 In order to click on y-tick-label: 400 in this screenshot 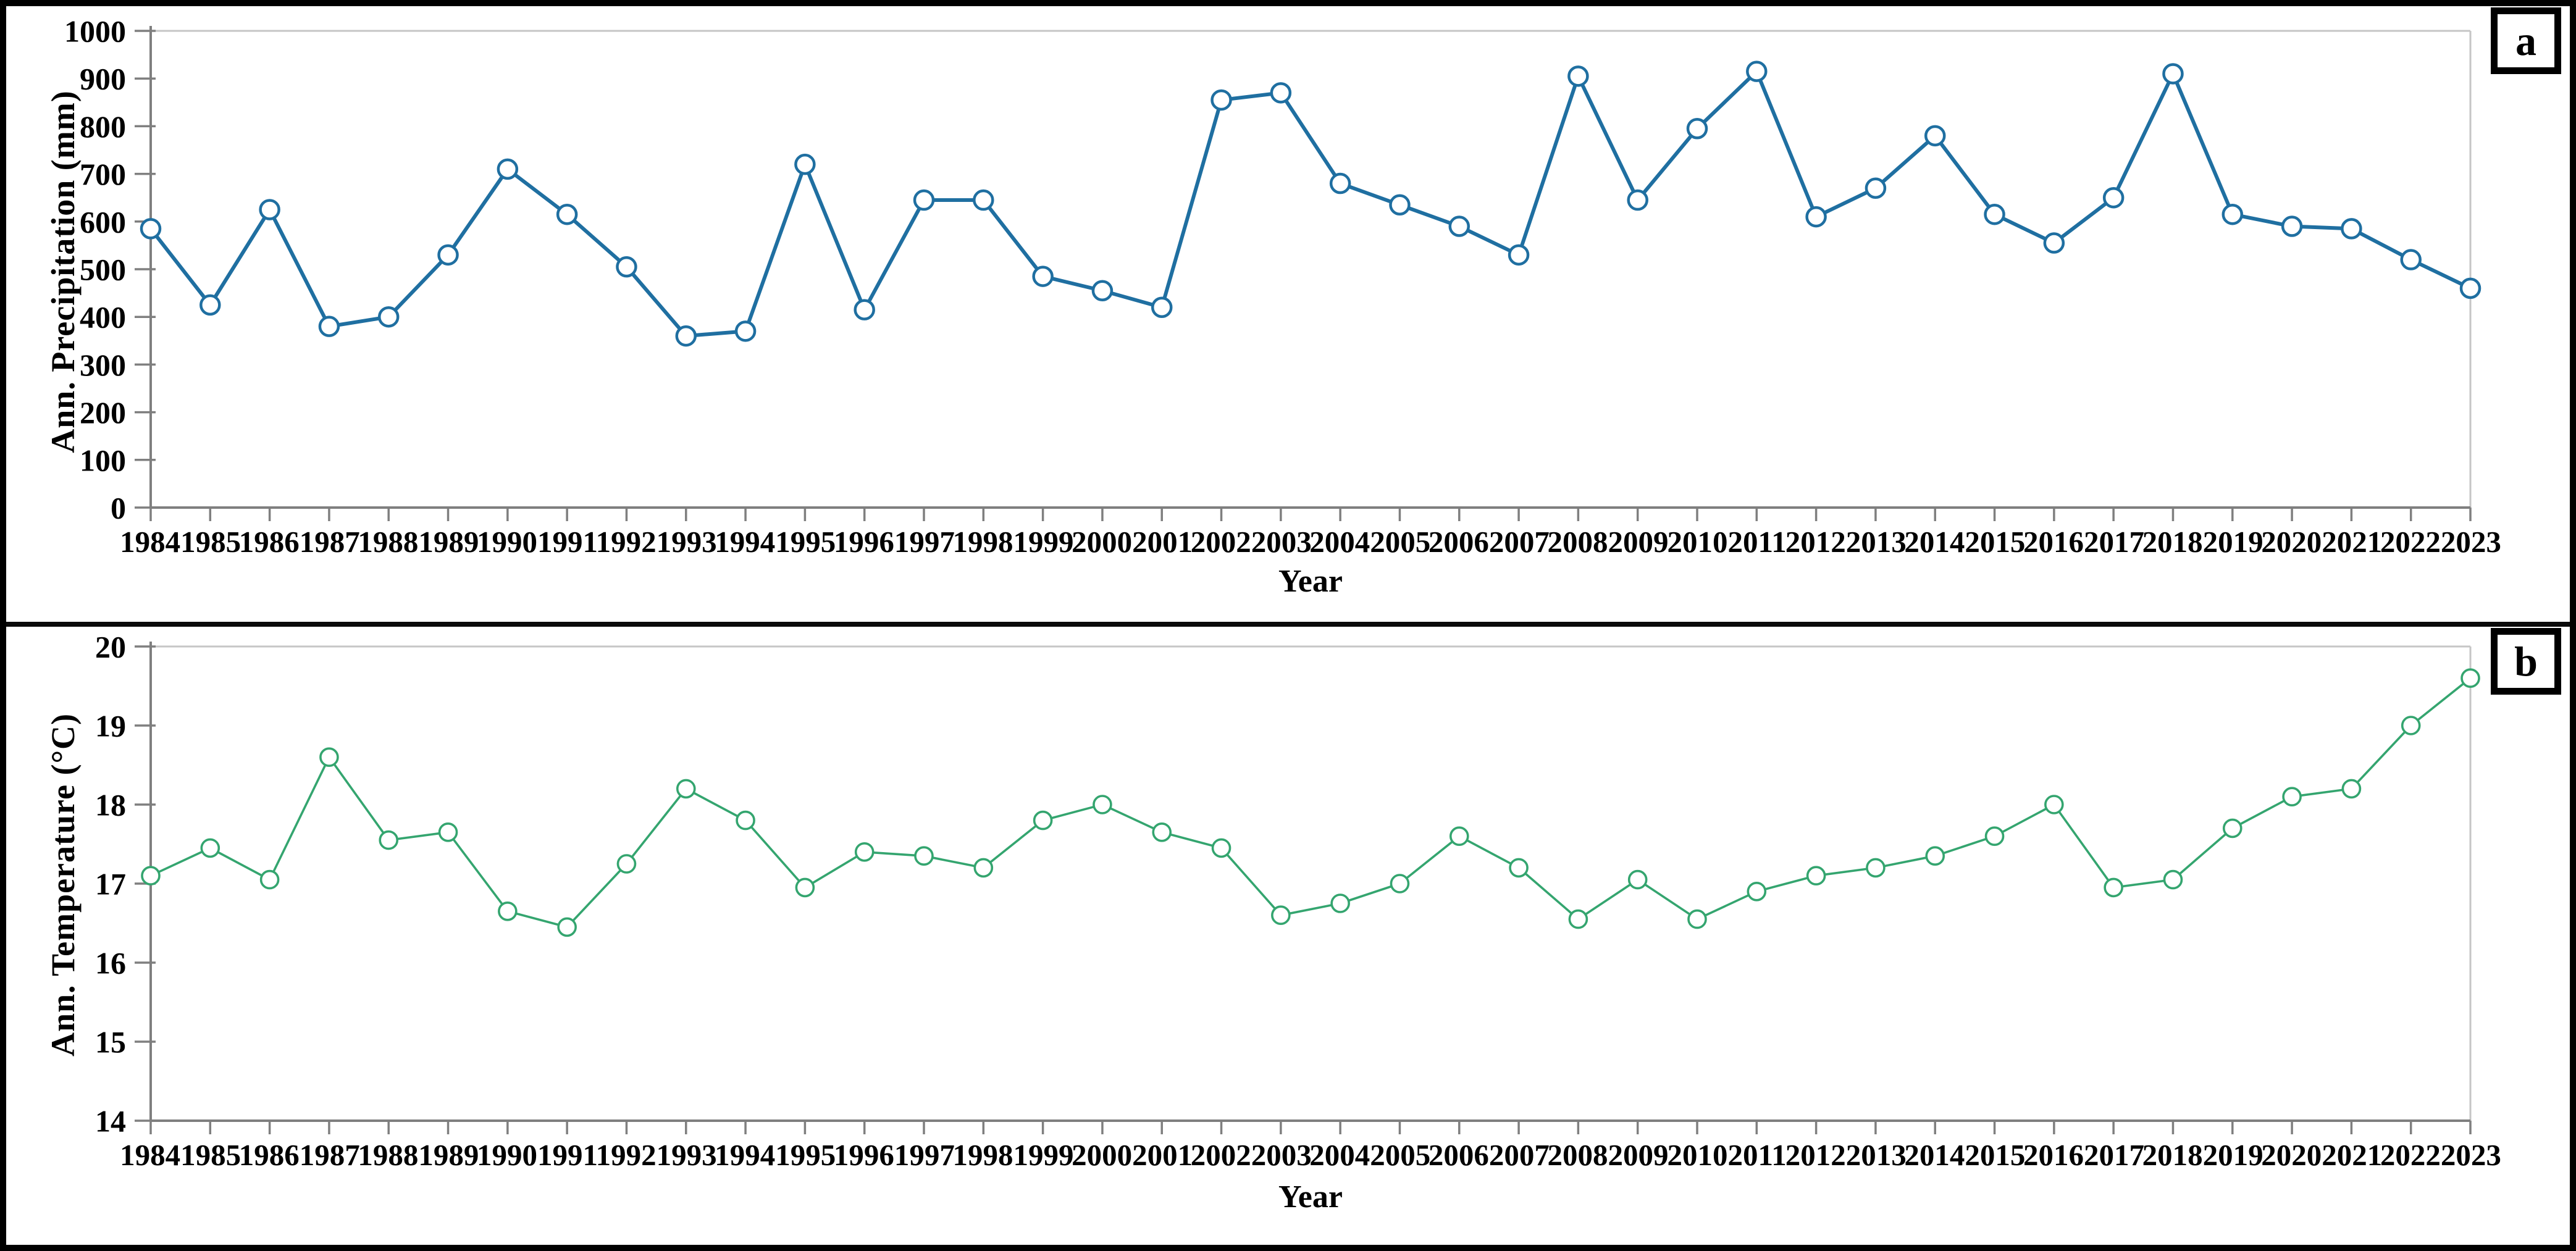, I will do `click(103, 317)`.